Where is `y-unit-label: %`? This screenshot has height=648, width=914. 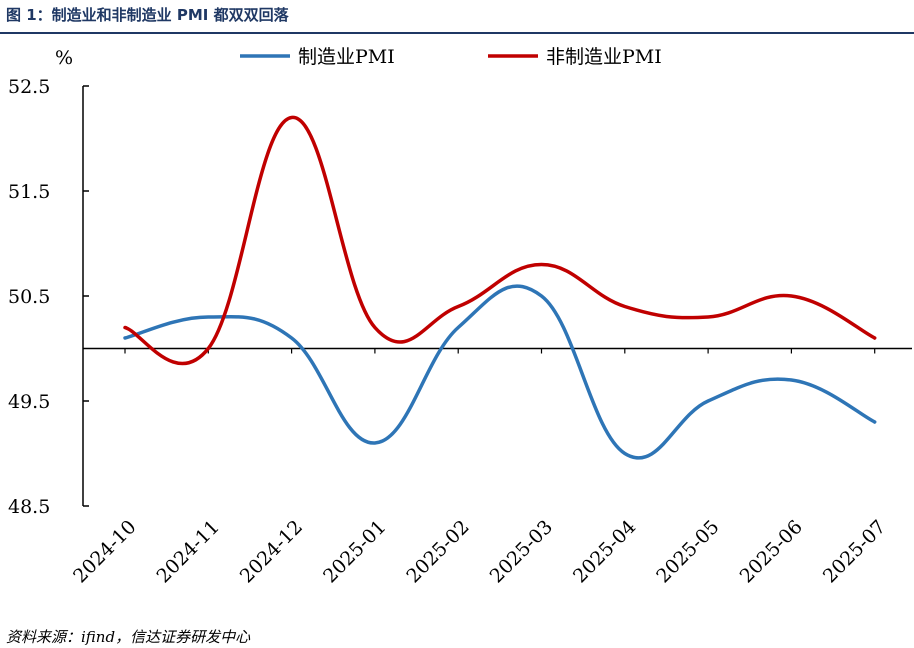 y-unit-label: % is located at coordinates (64, 58).